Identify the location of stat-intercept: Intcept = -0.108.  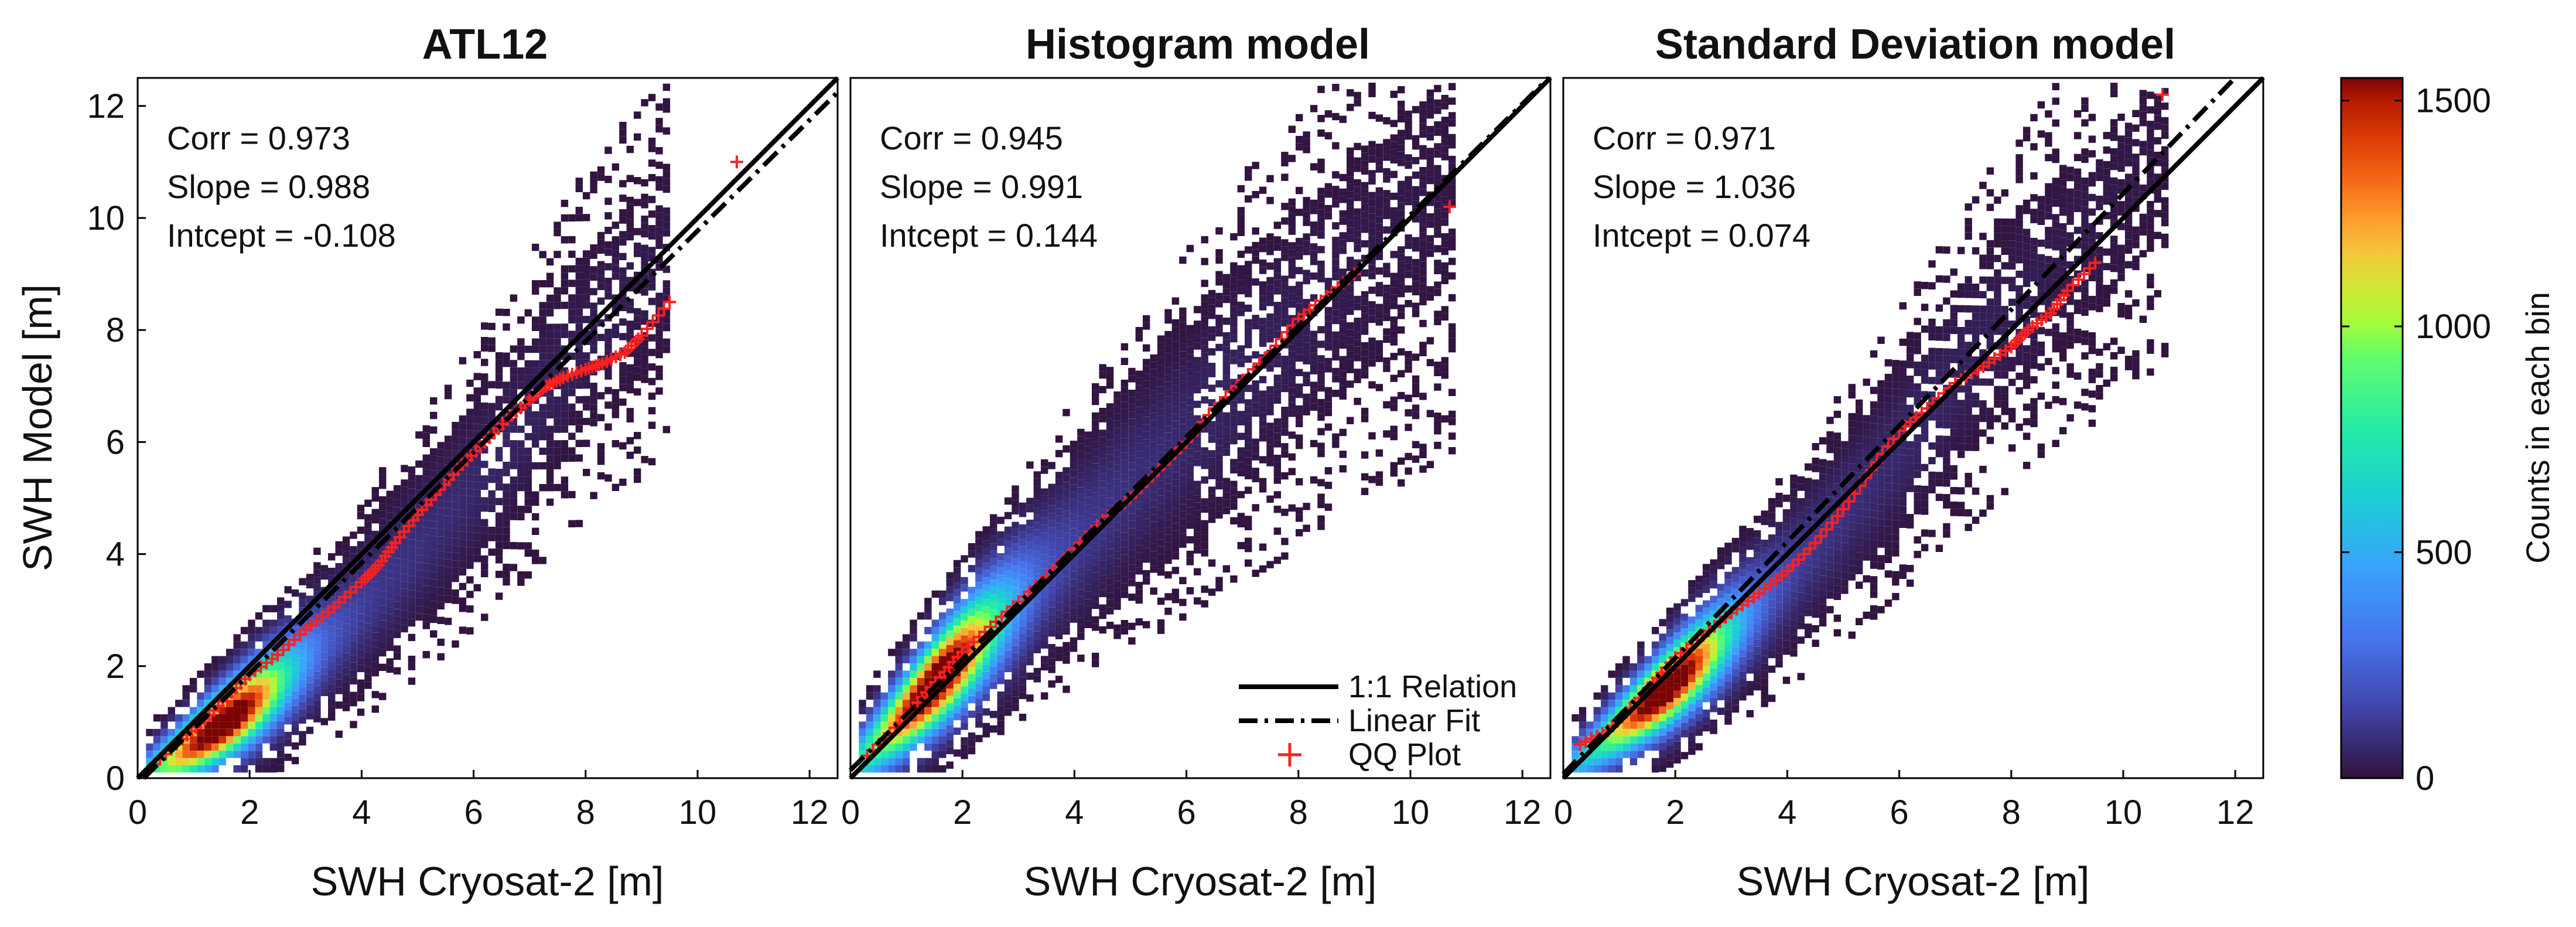
(281, 236).